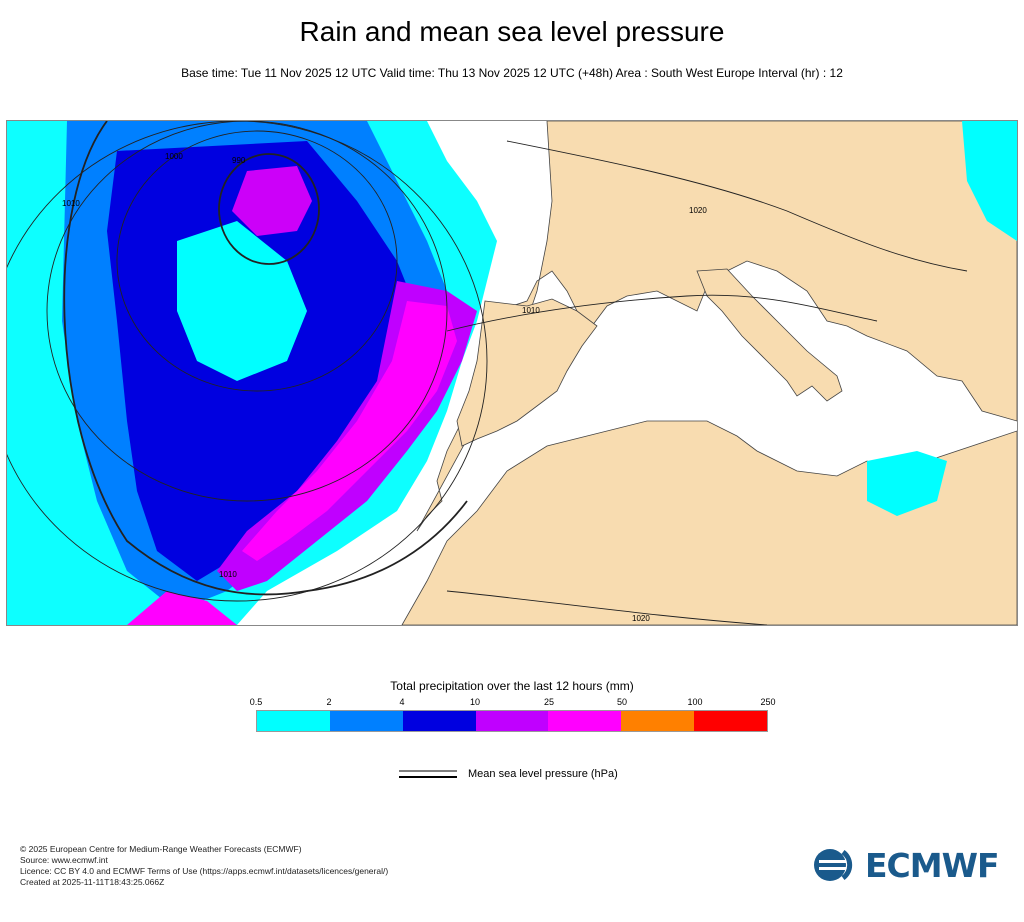 The image size is (1024, 922). I want to click on isobar-1020-north, so click(737, 206).